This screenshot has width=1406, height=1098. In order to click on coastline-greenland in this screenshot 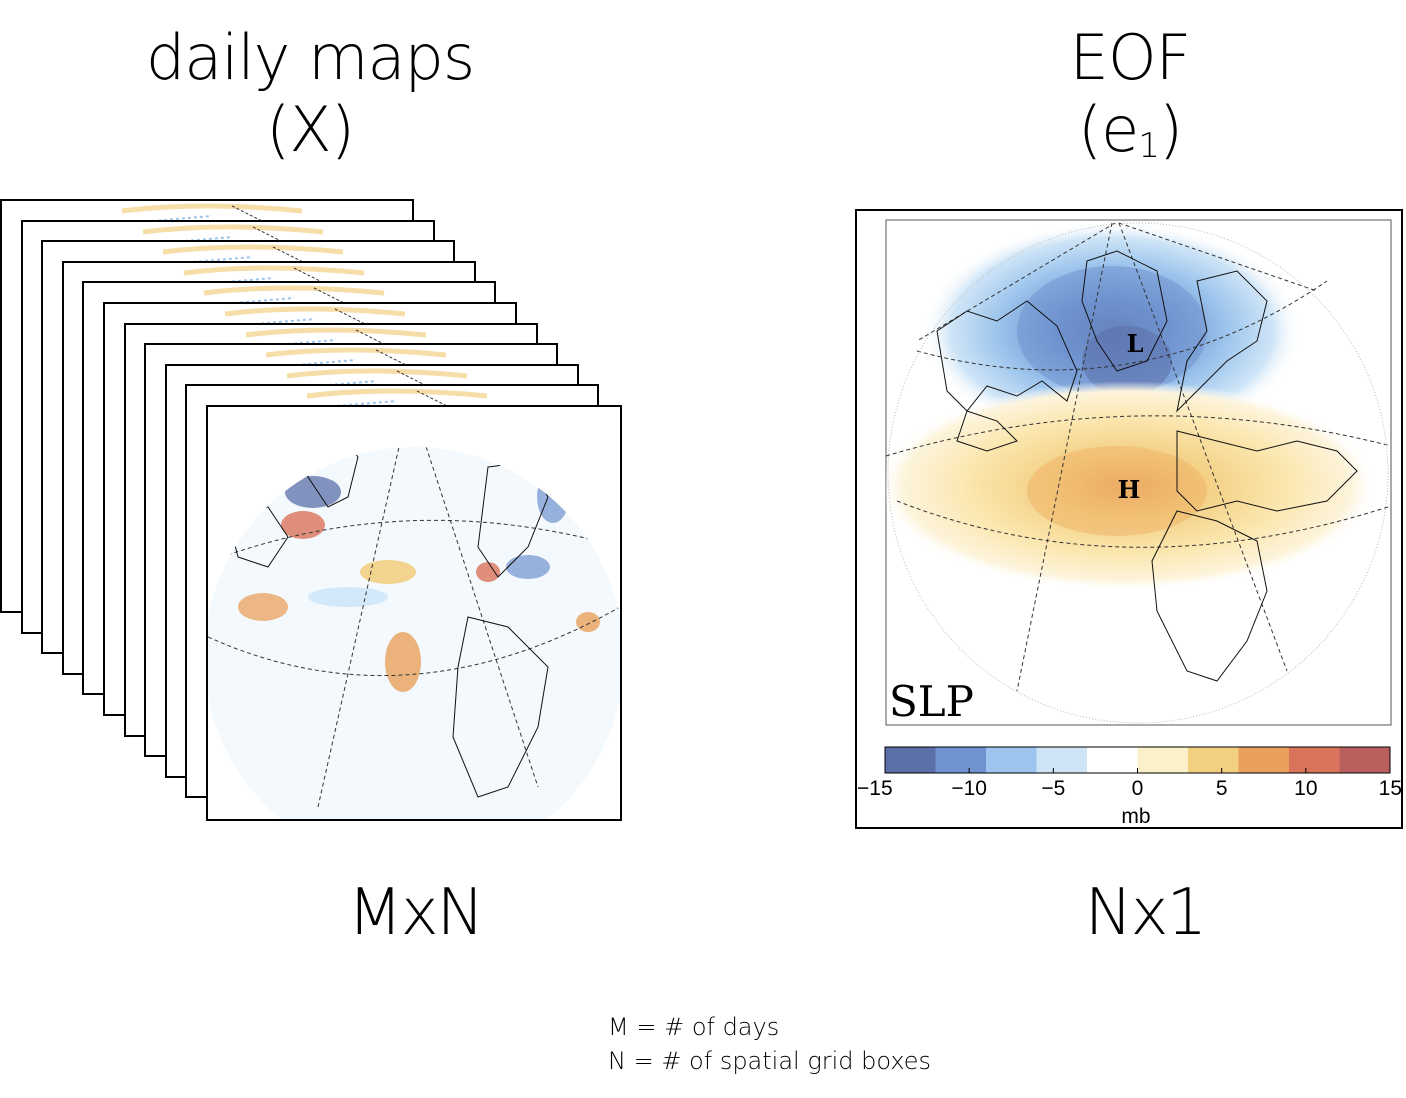, I will do `click(1124, 311)`.